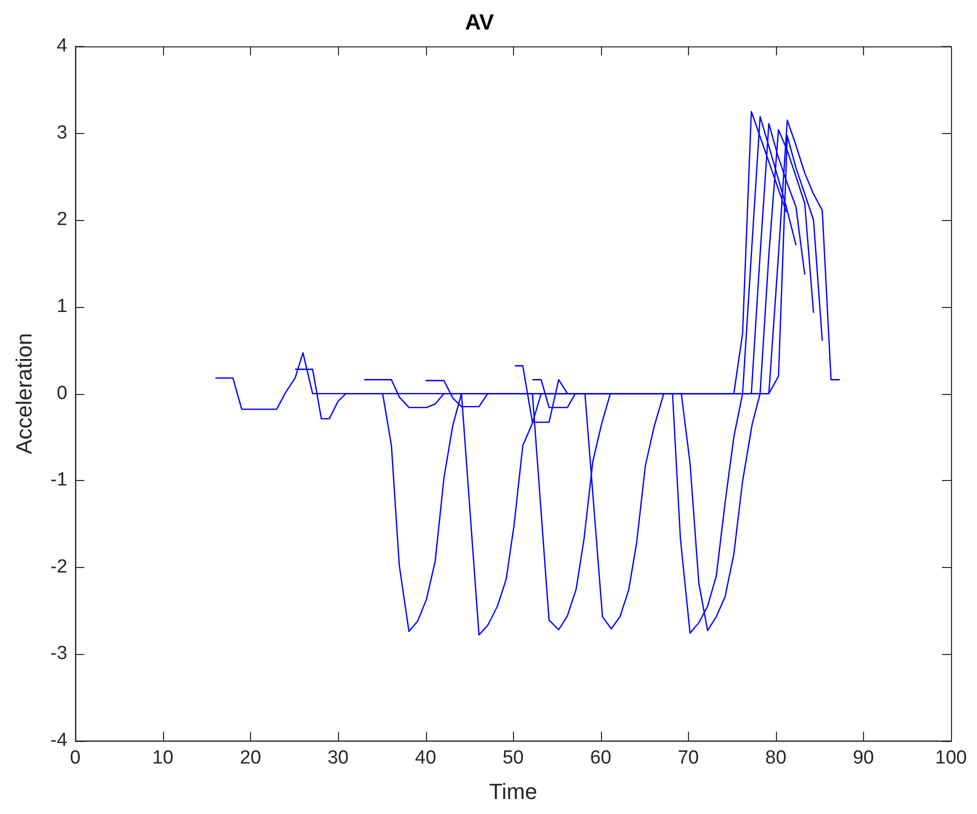 This screenshot has height=814, width=977. What do you see at coordinates (688, 757) in the screenshot?
I see `x-tick-label: 70` at bounding box center [688, 757].